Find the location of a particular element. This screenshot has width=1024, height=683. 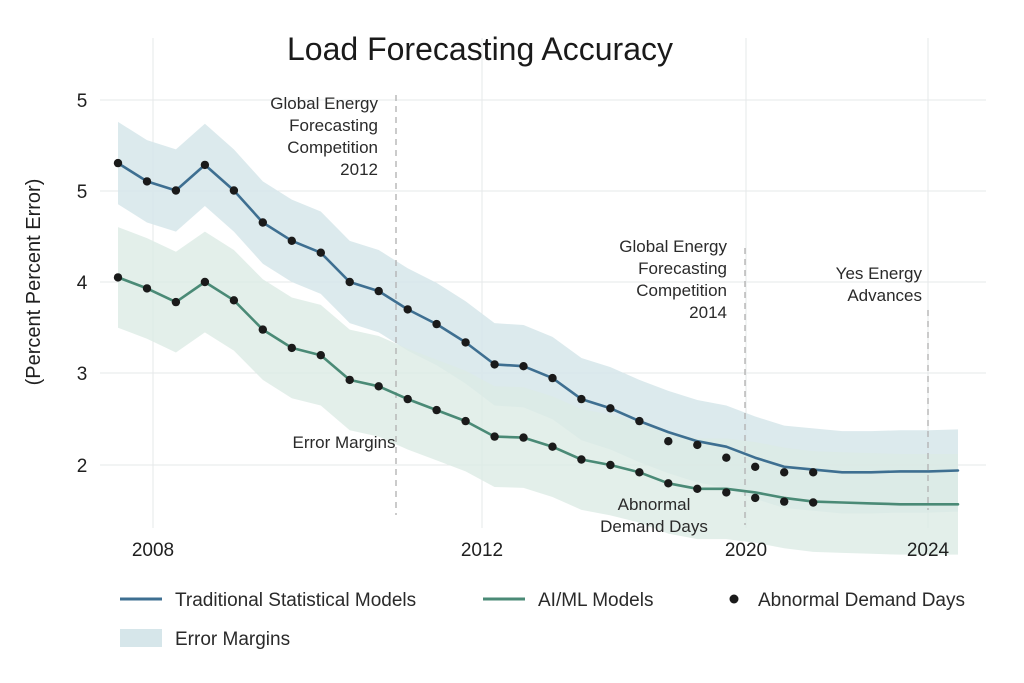

legend-swatch-band is located at coordinates (141, 638).